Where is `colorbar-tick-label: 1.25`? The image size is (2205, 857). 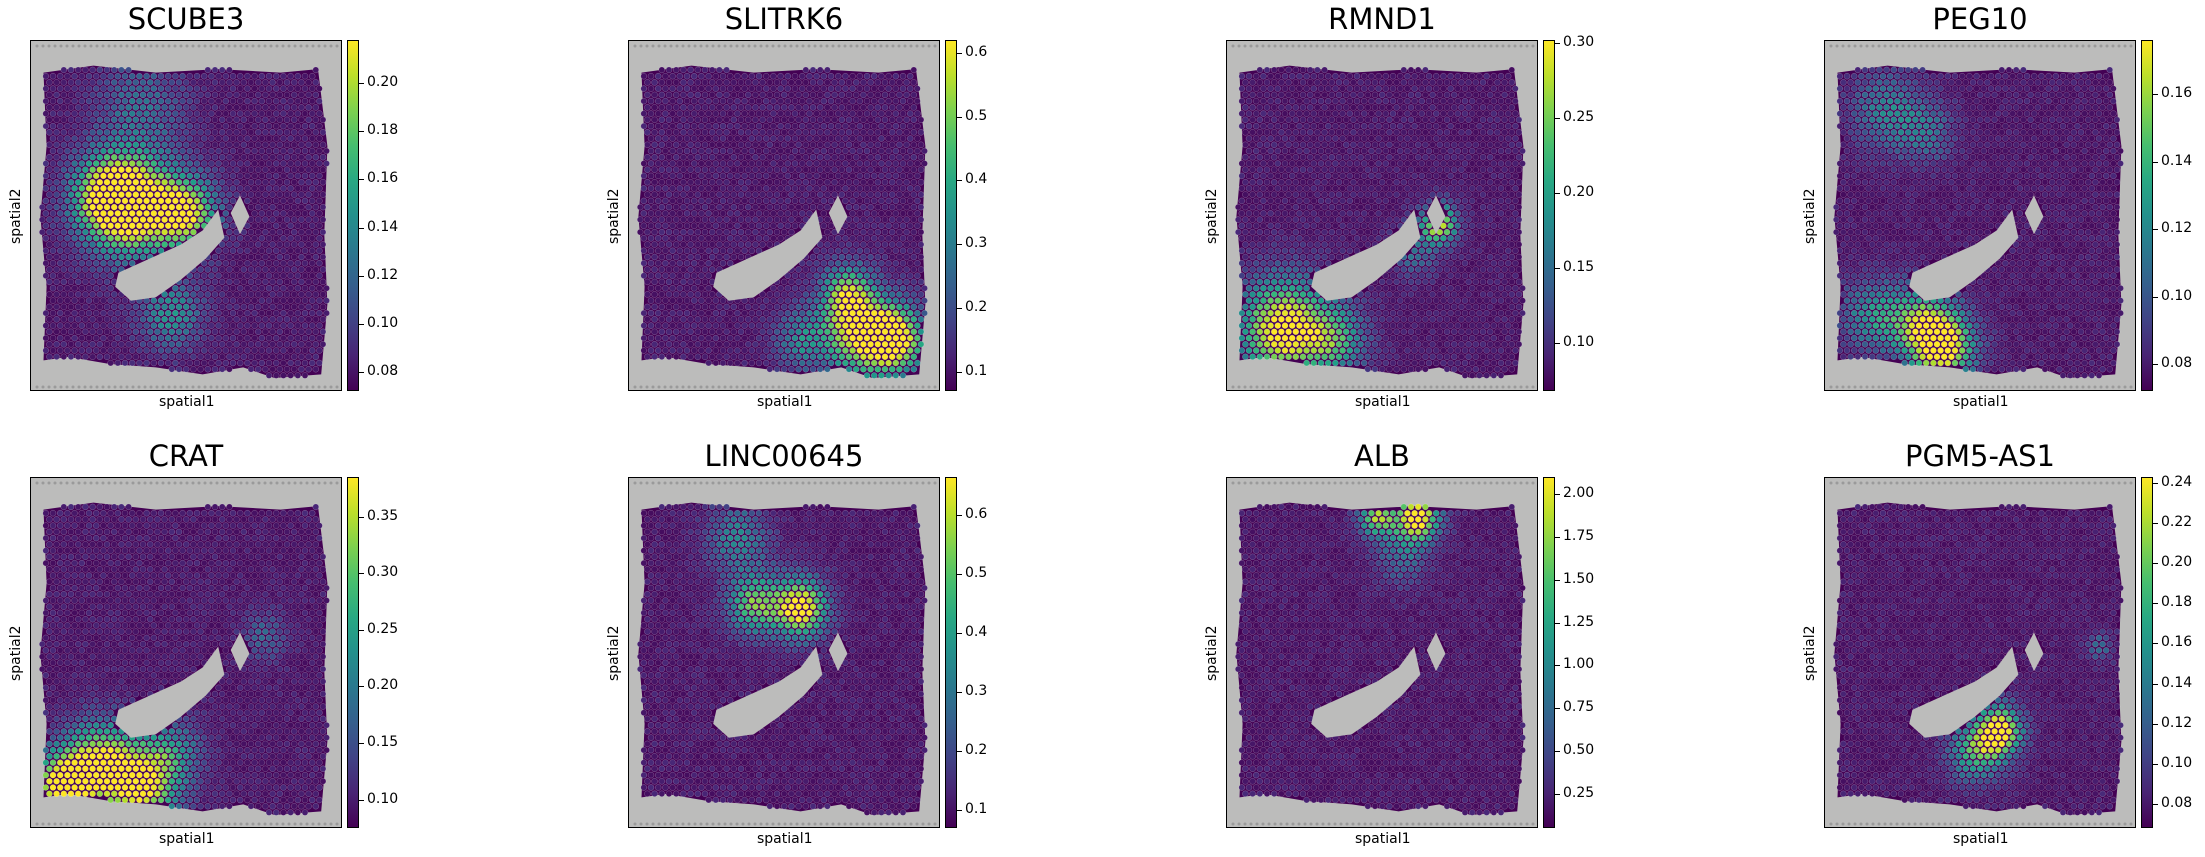
colorbar-tick-label: 1.25 is located at coordinates (1579, 621).